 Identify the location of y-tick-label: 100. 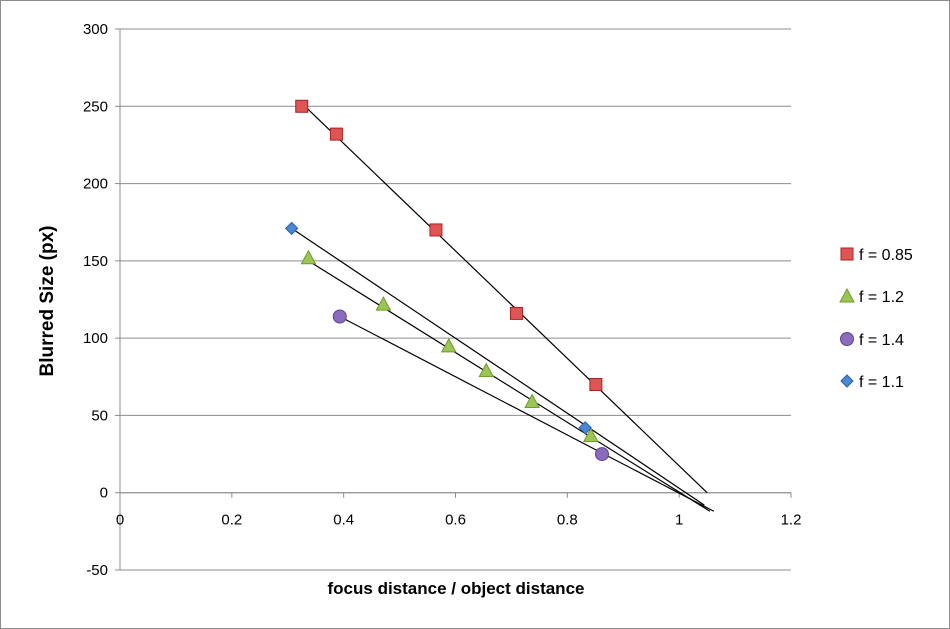
(95, 338).